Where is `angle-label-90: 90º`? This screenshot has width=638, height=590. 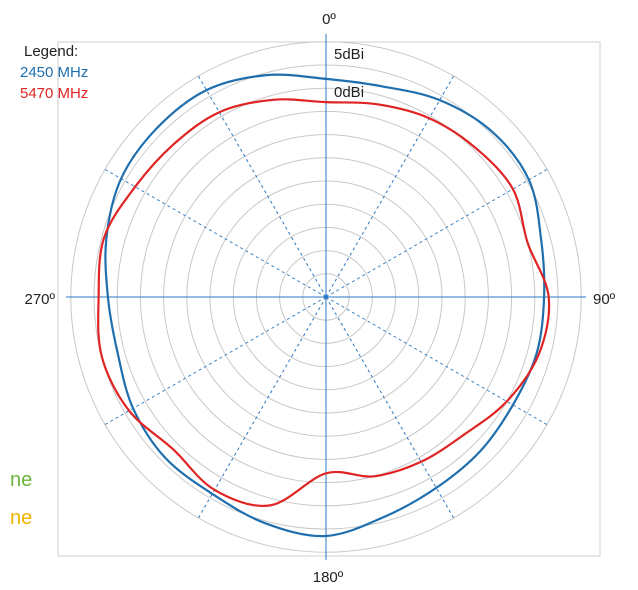 angle-label-90: 90º is located at coordinates (604, 299).